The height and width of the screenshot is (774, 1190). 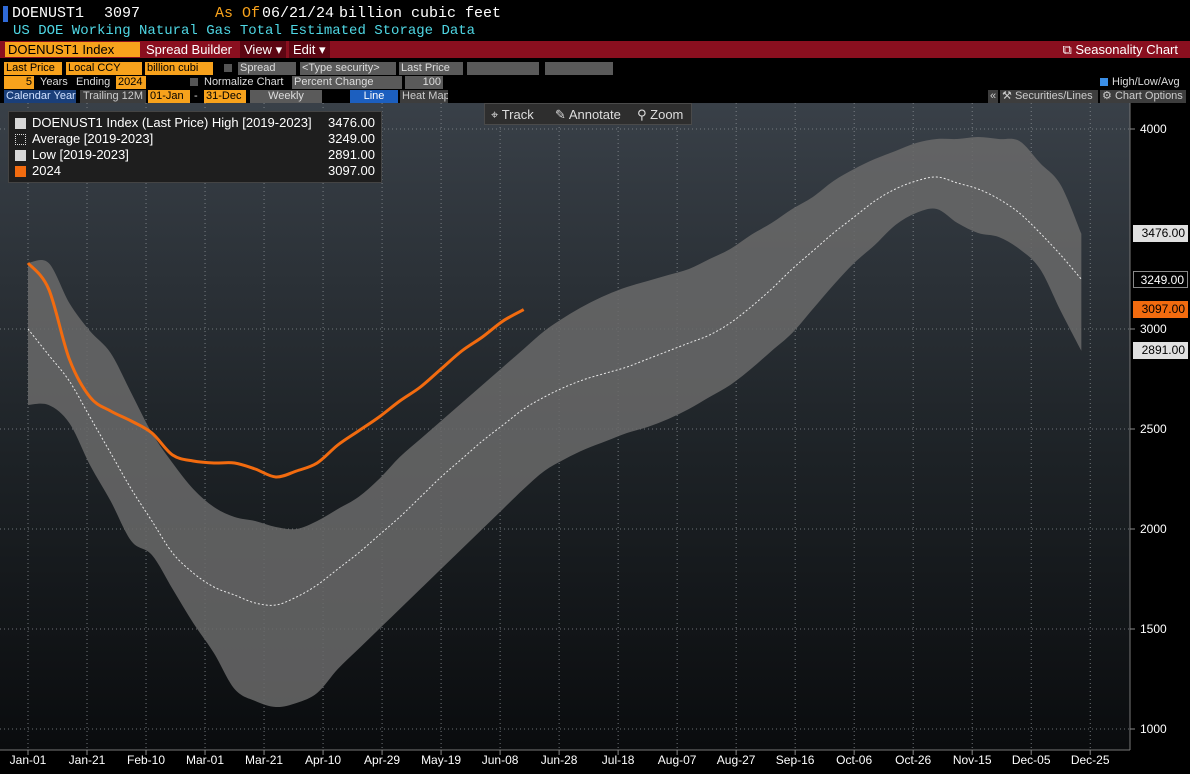 I want to click on ticker-symbol: DOENUST1, so click(x=48, y=13).